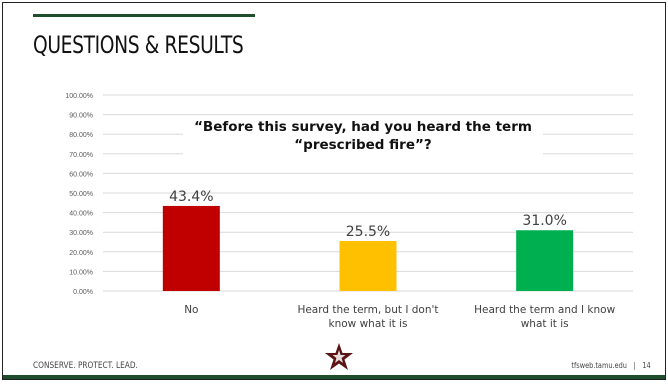 Image resolution: width=668 pixels, height=384 pixels. Describe the element at coordinates (544, 221) in the screenshot. I see `data-label: 31.0%` at that location.